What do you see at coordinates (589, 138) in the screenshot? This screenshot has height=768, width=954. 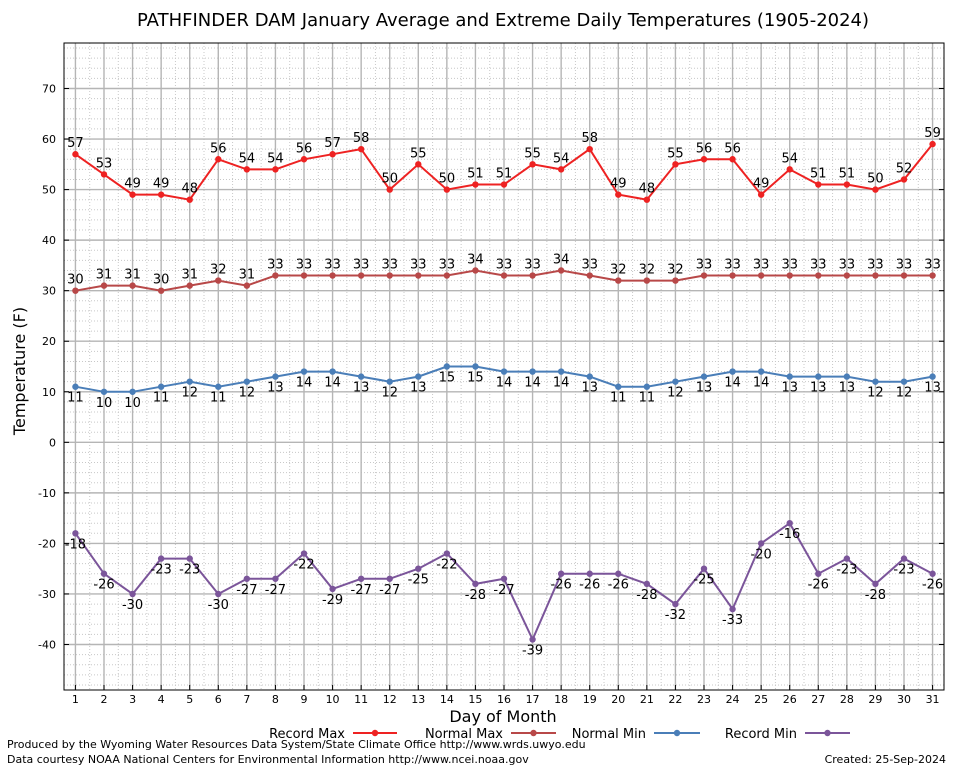 I see `data-label-record-max: 58` at bounding box center [589, 138].